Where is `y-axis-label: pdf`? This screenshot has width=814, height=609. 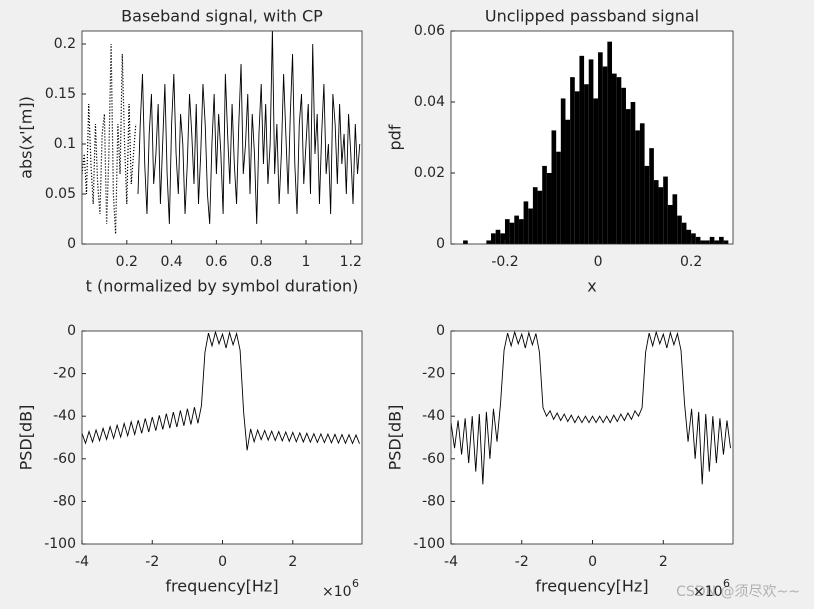
y-axis-label: pdf is located at coordinates (395, 137).